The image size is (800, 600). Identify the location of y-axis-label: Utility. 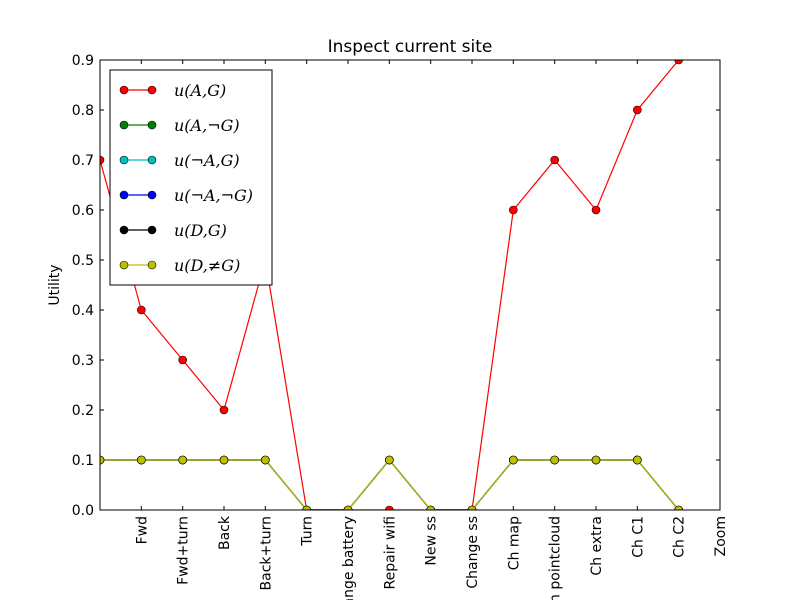
(55, 284).